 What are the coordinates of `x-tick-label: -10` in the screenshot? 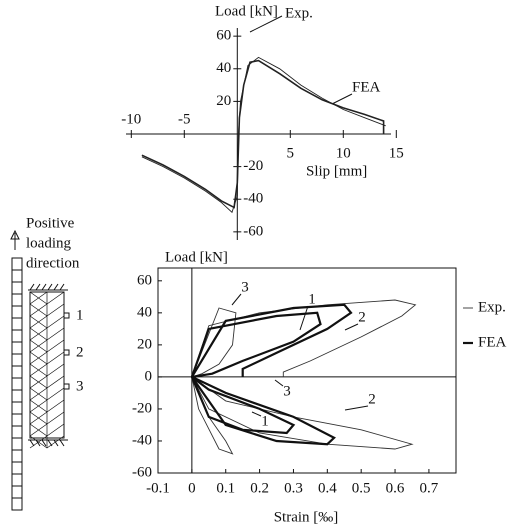 It's located at (131, 119).